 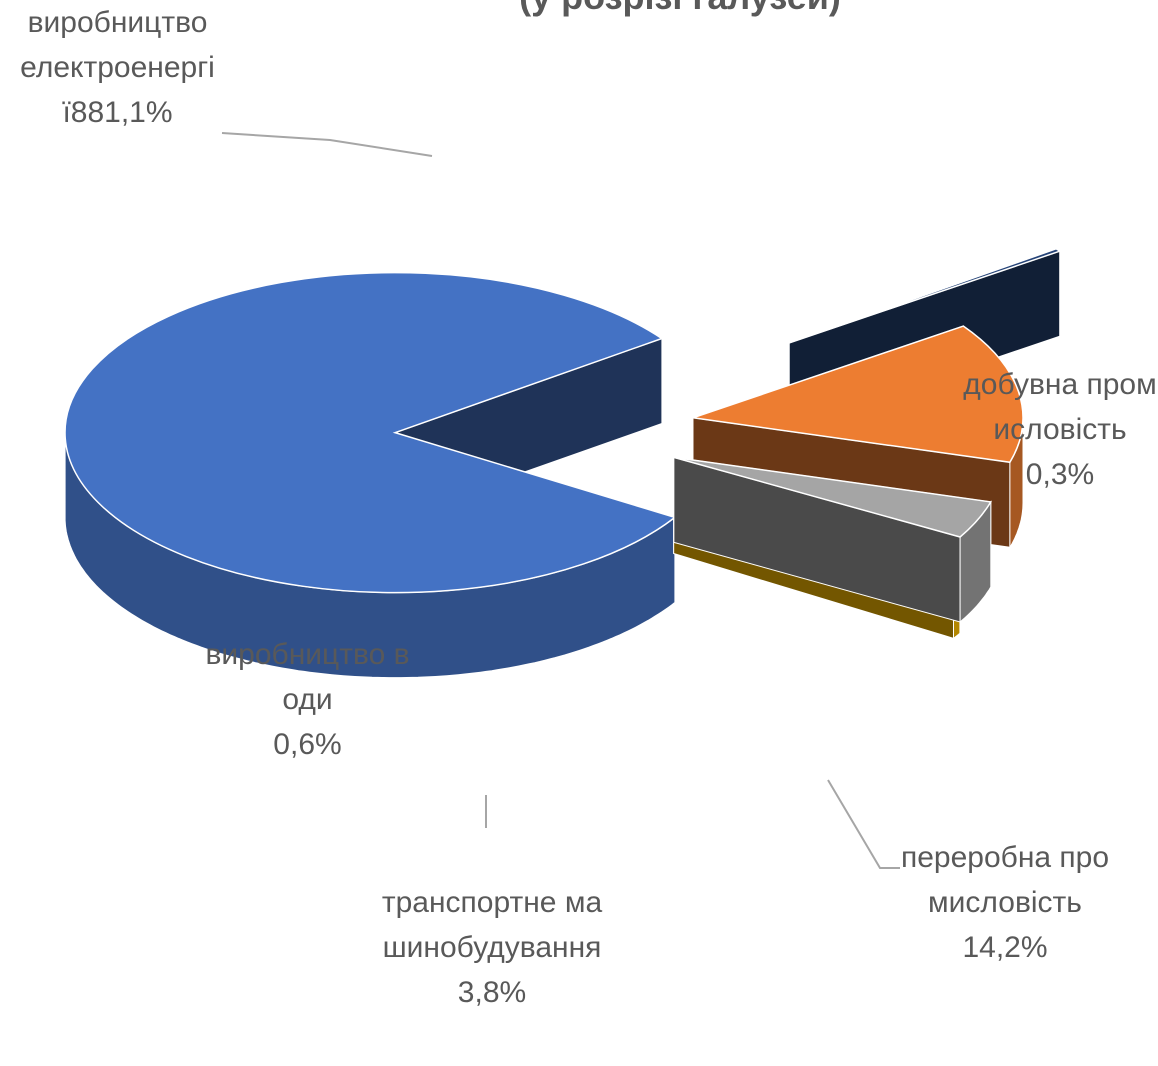 I want to click on category-label: виробництво електроенергії8, so click(x=117, y=67).